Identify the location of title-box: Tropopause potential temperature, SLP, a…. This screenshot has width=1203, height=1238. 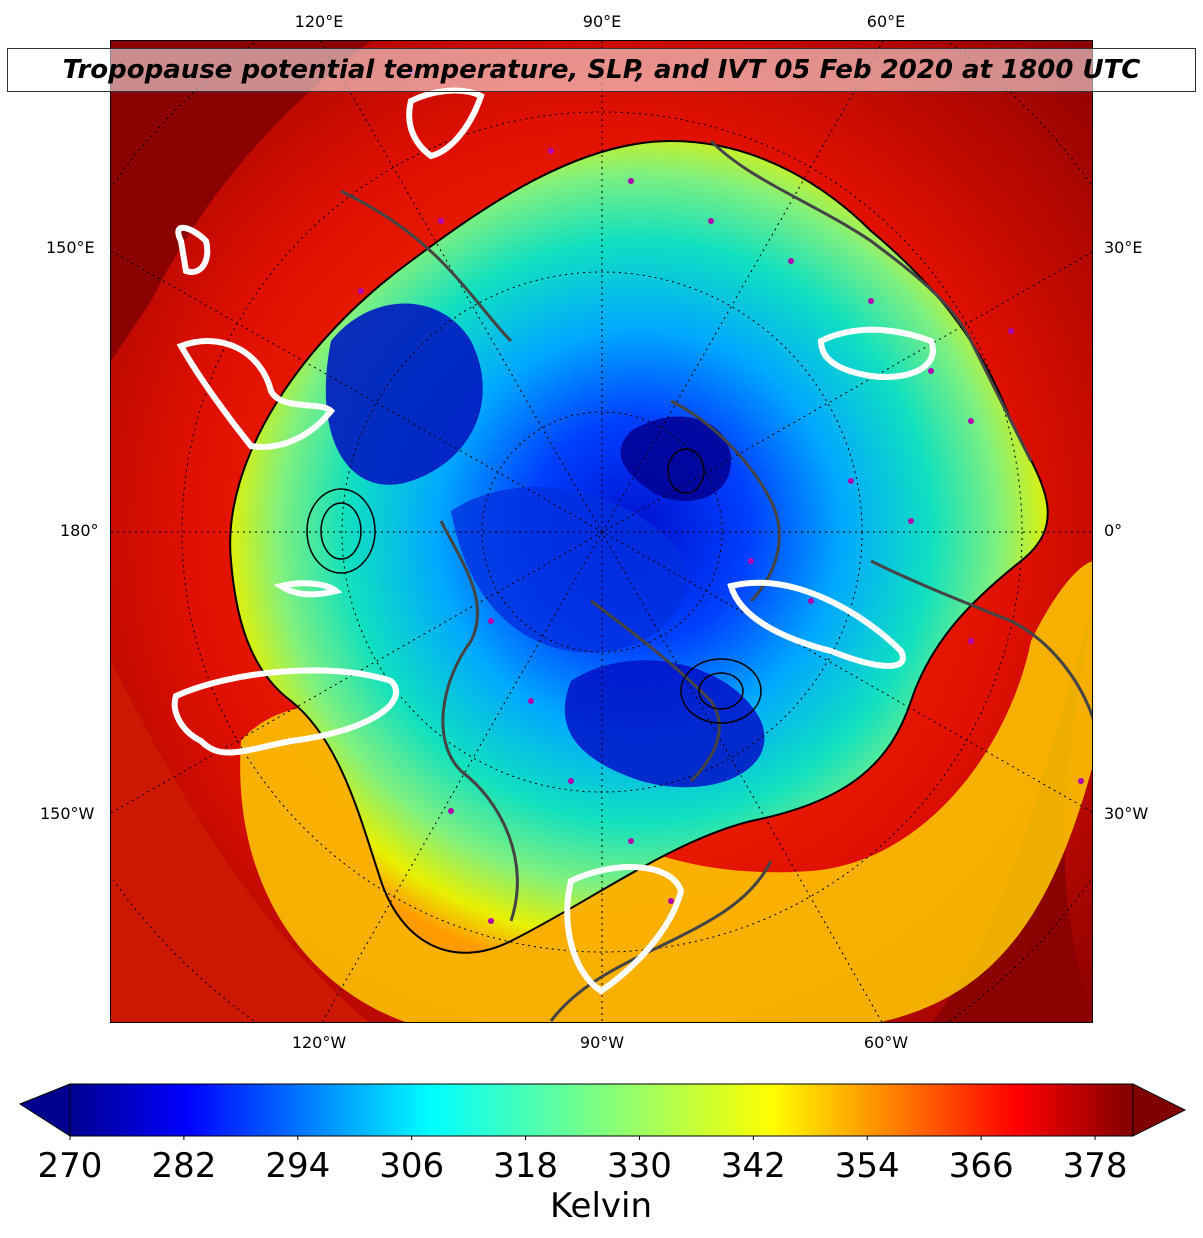
(601, 70).